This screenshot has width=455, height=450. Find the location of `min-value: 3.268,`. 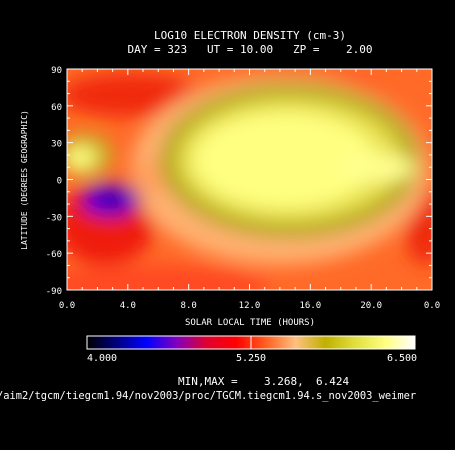

min-value: 3.268, is located at coordinates (284, 381).